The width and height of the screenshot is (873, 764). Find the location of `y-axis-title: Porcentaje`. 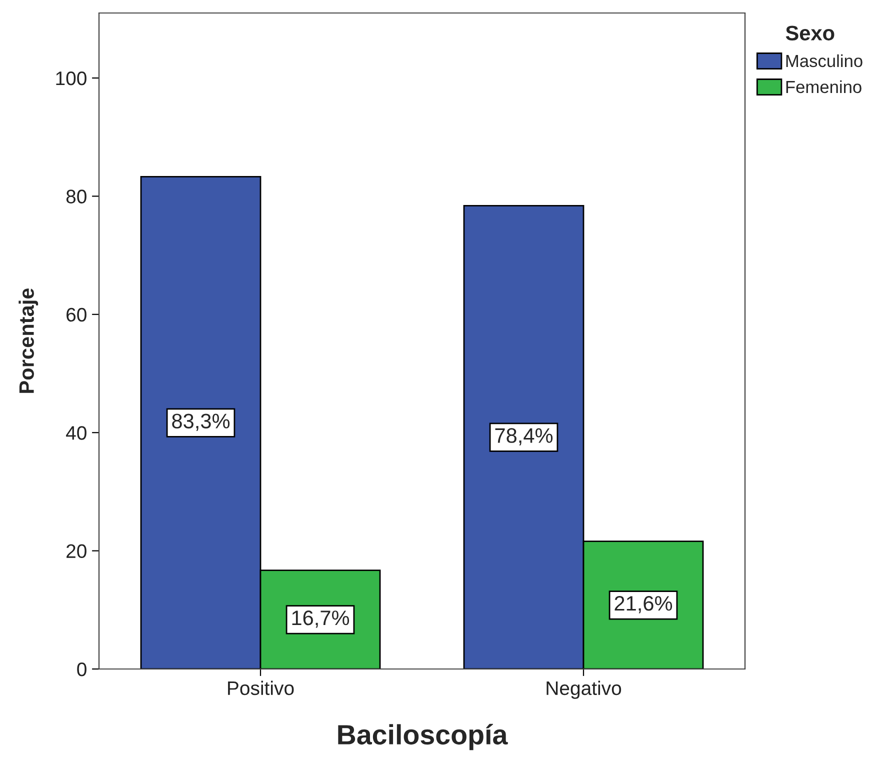

y-axis-title: Porcentaje is located at coordinates (28, 340).